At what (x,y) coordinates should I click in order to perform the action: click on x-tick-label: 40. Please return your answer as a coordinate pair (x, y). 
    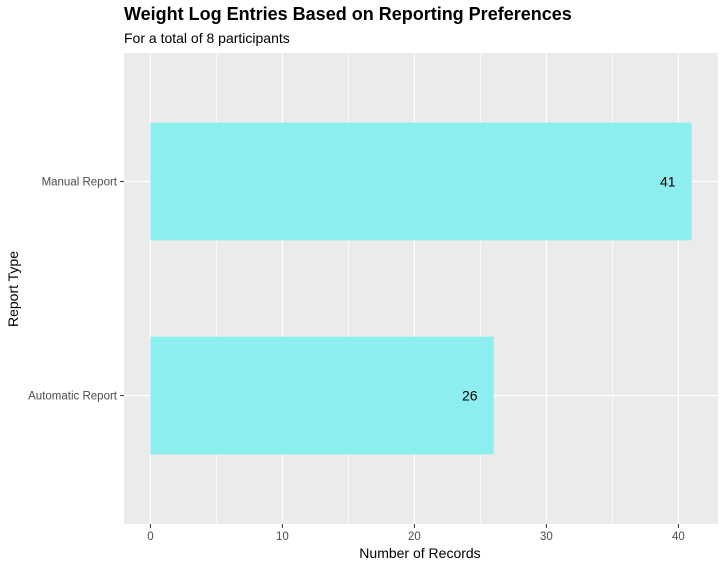
    Looking at the image, I should click on (678, 537).